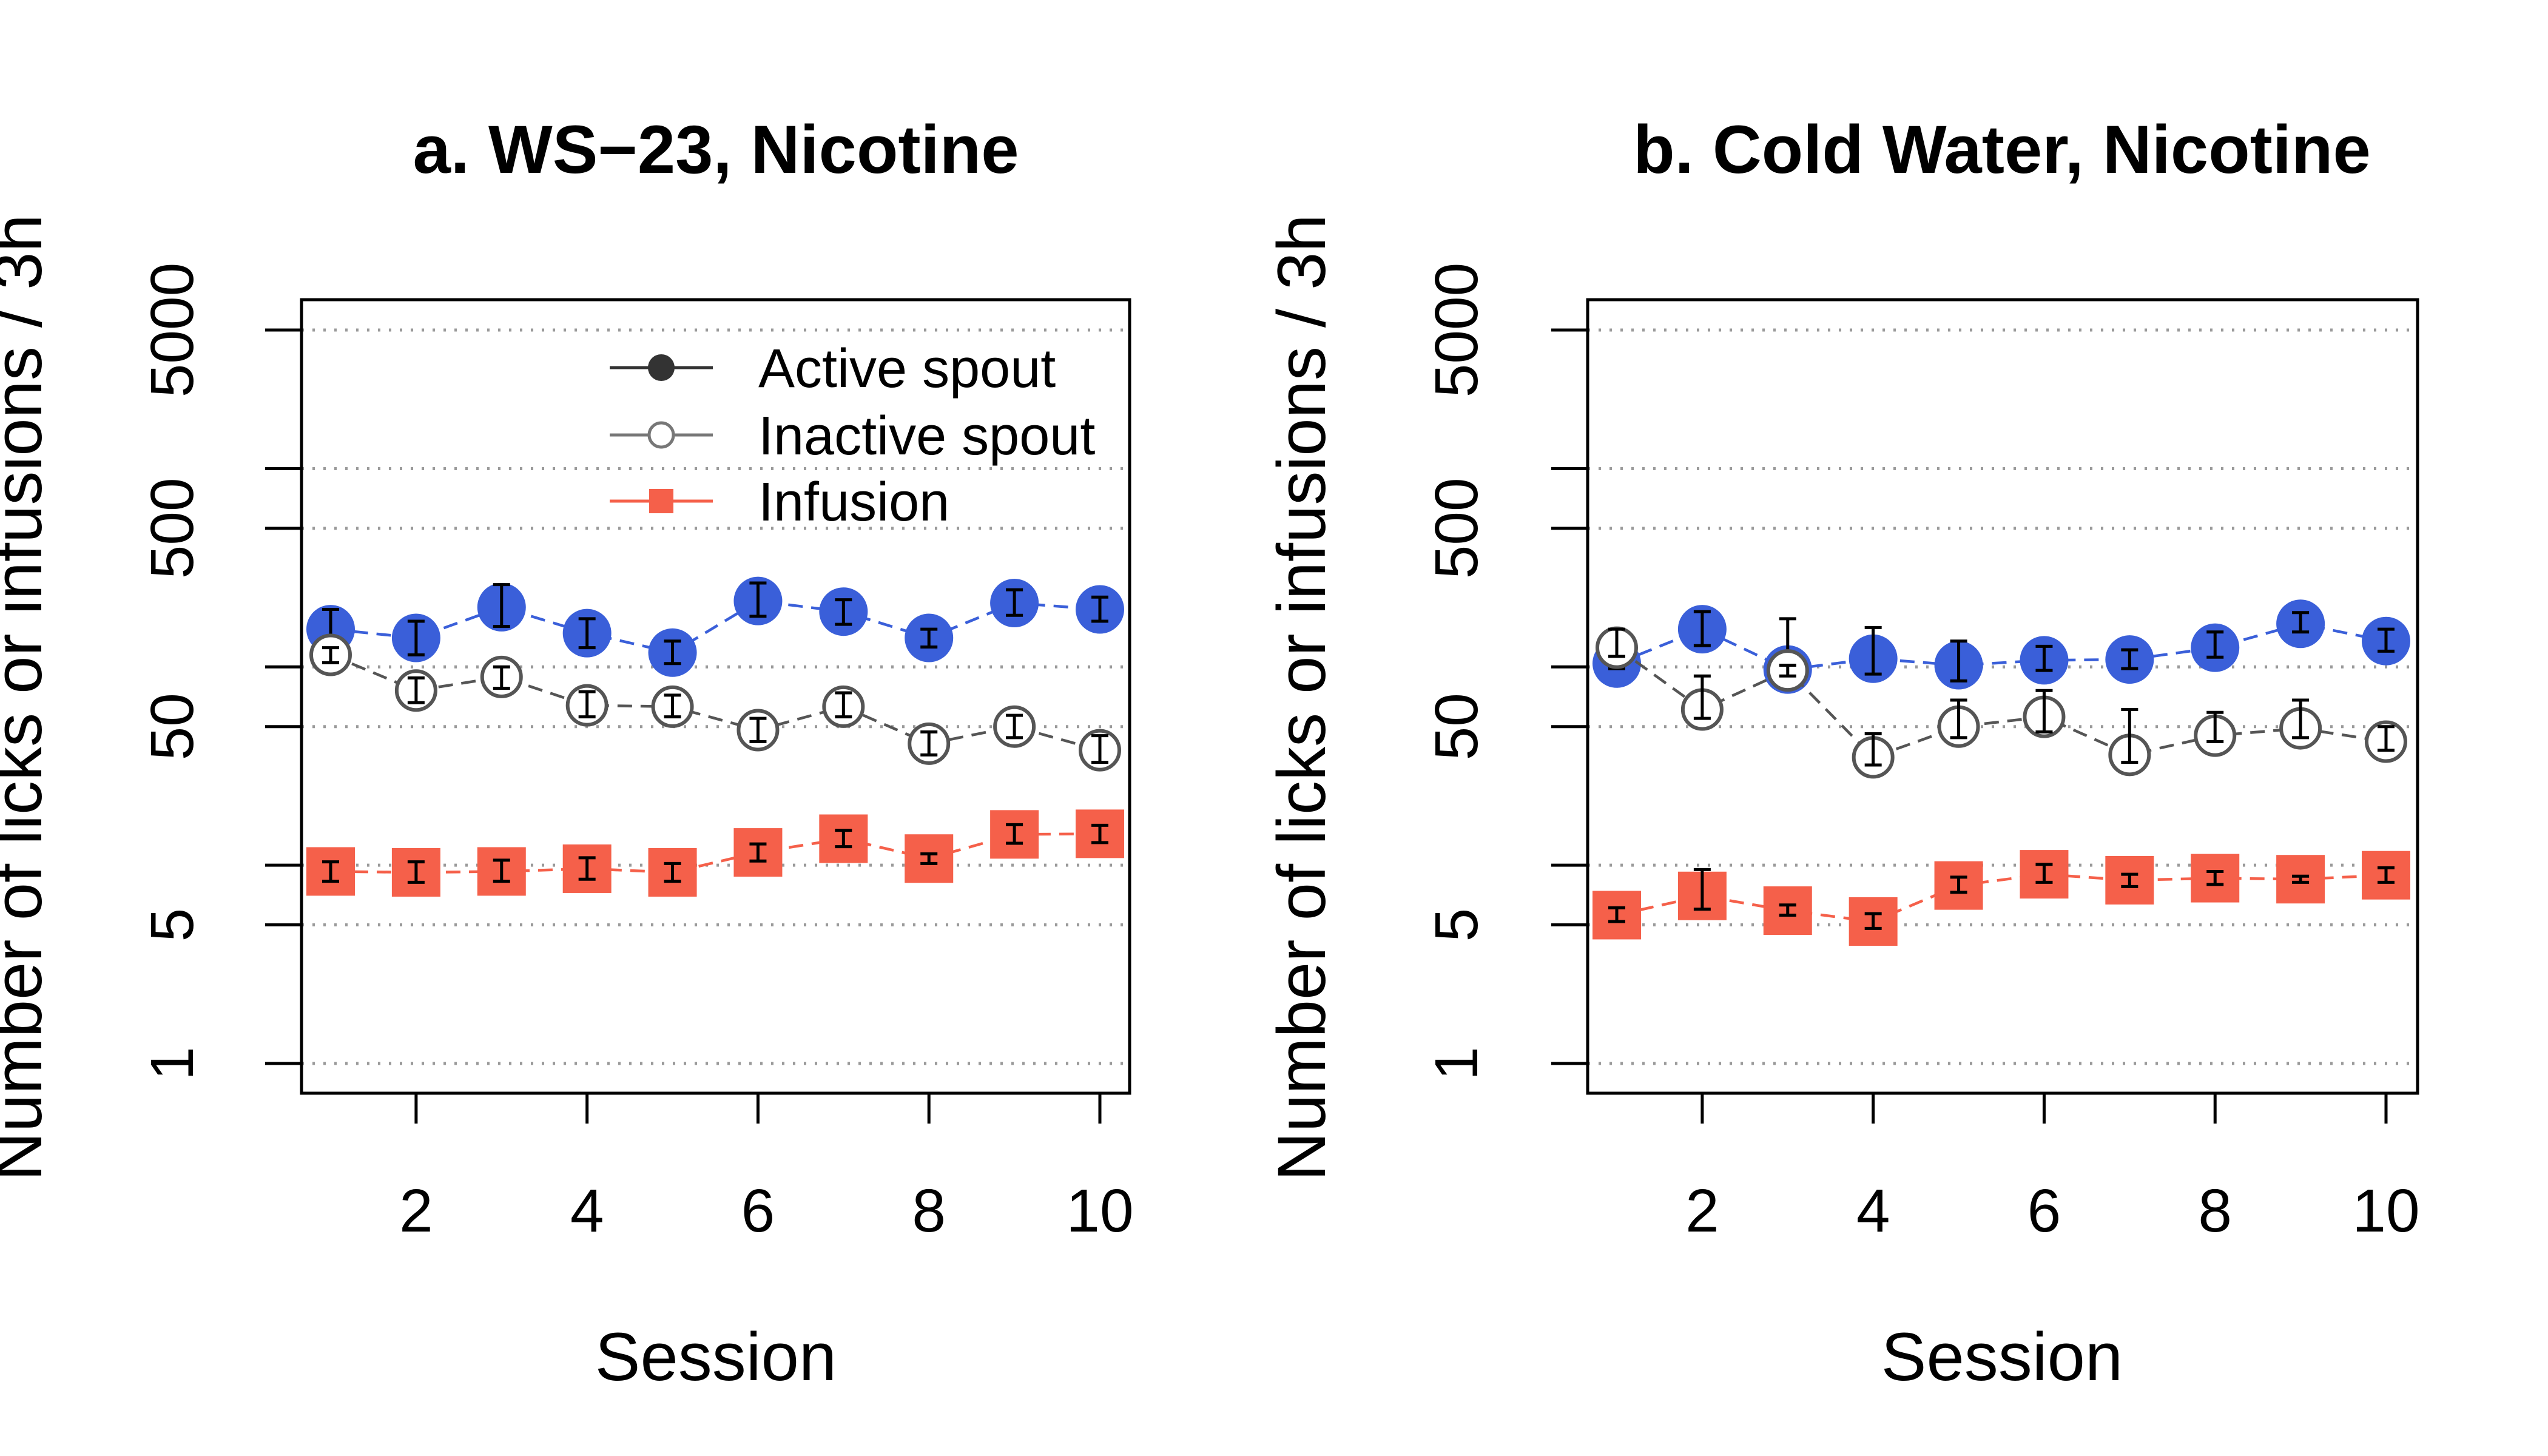 The height and width of the screenshot is (1456, 2548). Describe the element at coordinates (716, 149) in the screenshot. I see `chart-title: a. WS−23, Nicotine` at that location.